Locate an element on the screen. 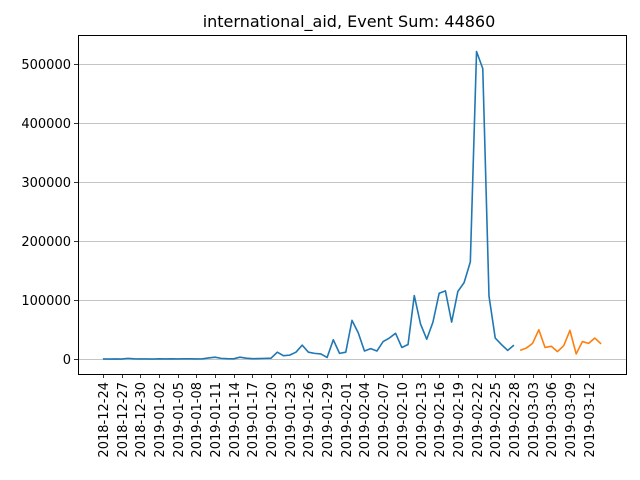  x-tick-label: 2019-02-16 is located at coordinates (440, 420).